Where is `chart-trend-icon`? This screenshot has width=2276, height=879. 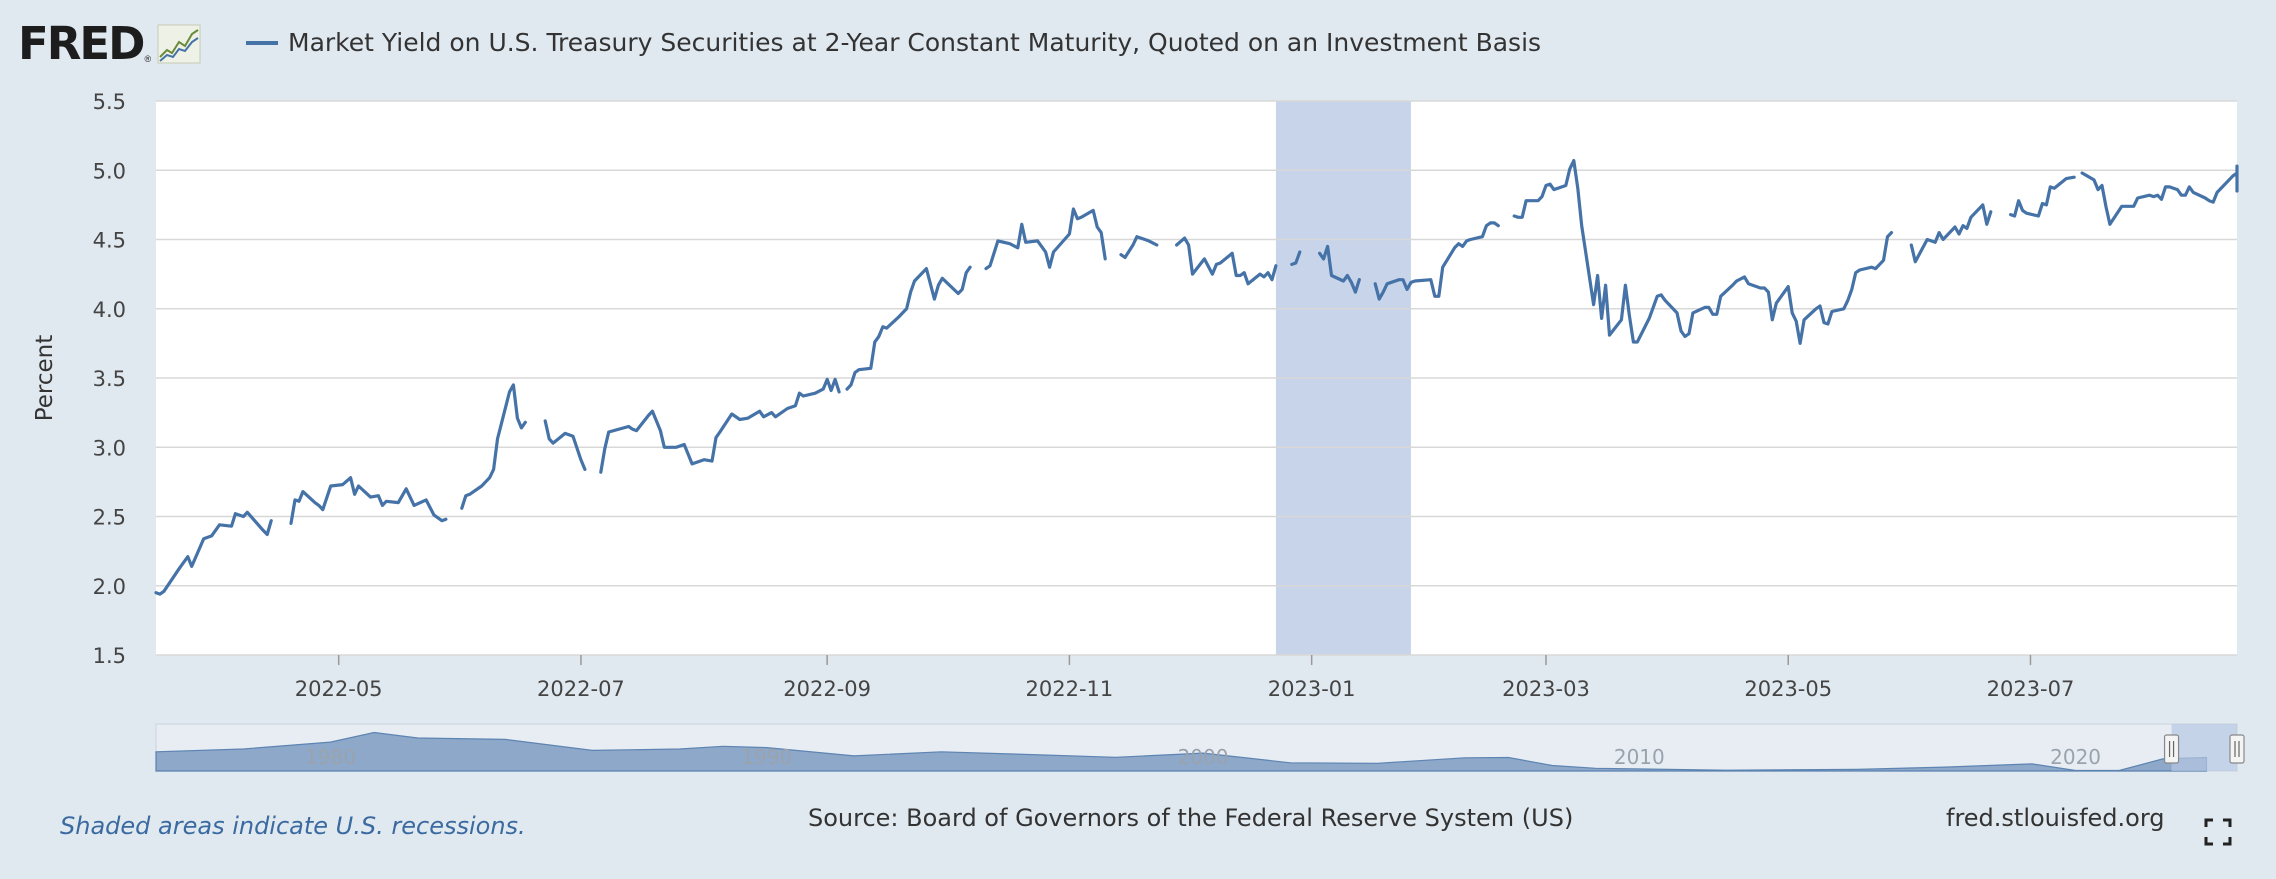
chart-trend-icon is located at coordinates (179, 44).